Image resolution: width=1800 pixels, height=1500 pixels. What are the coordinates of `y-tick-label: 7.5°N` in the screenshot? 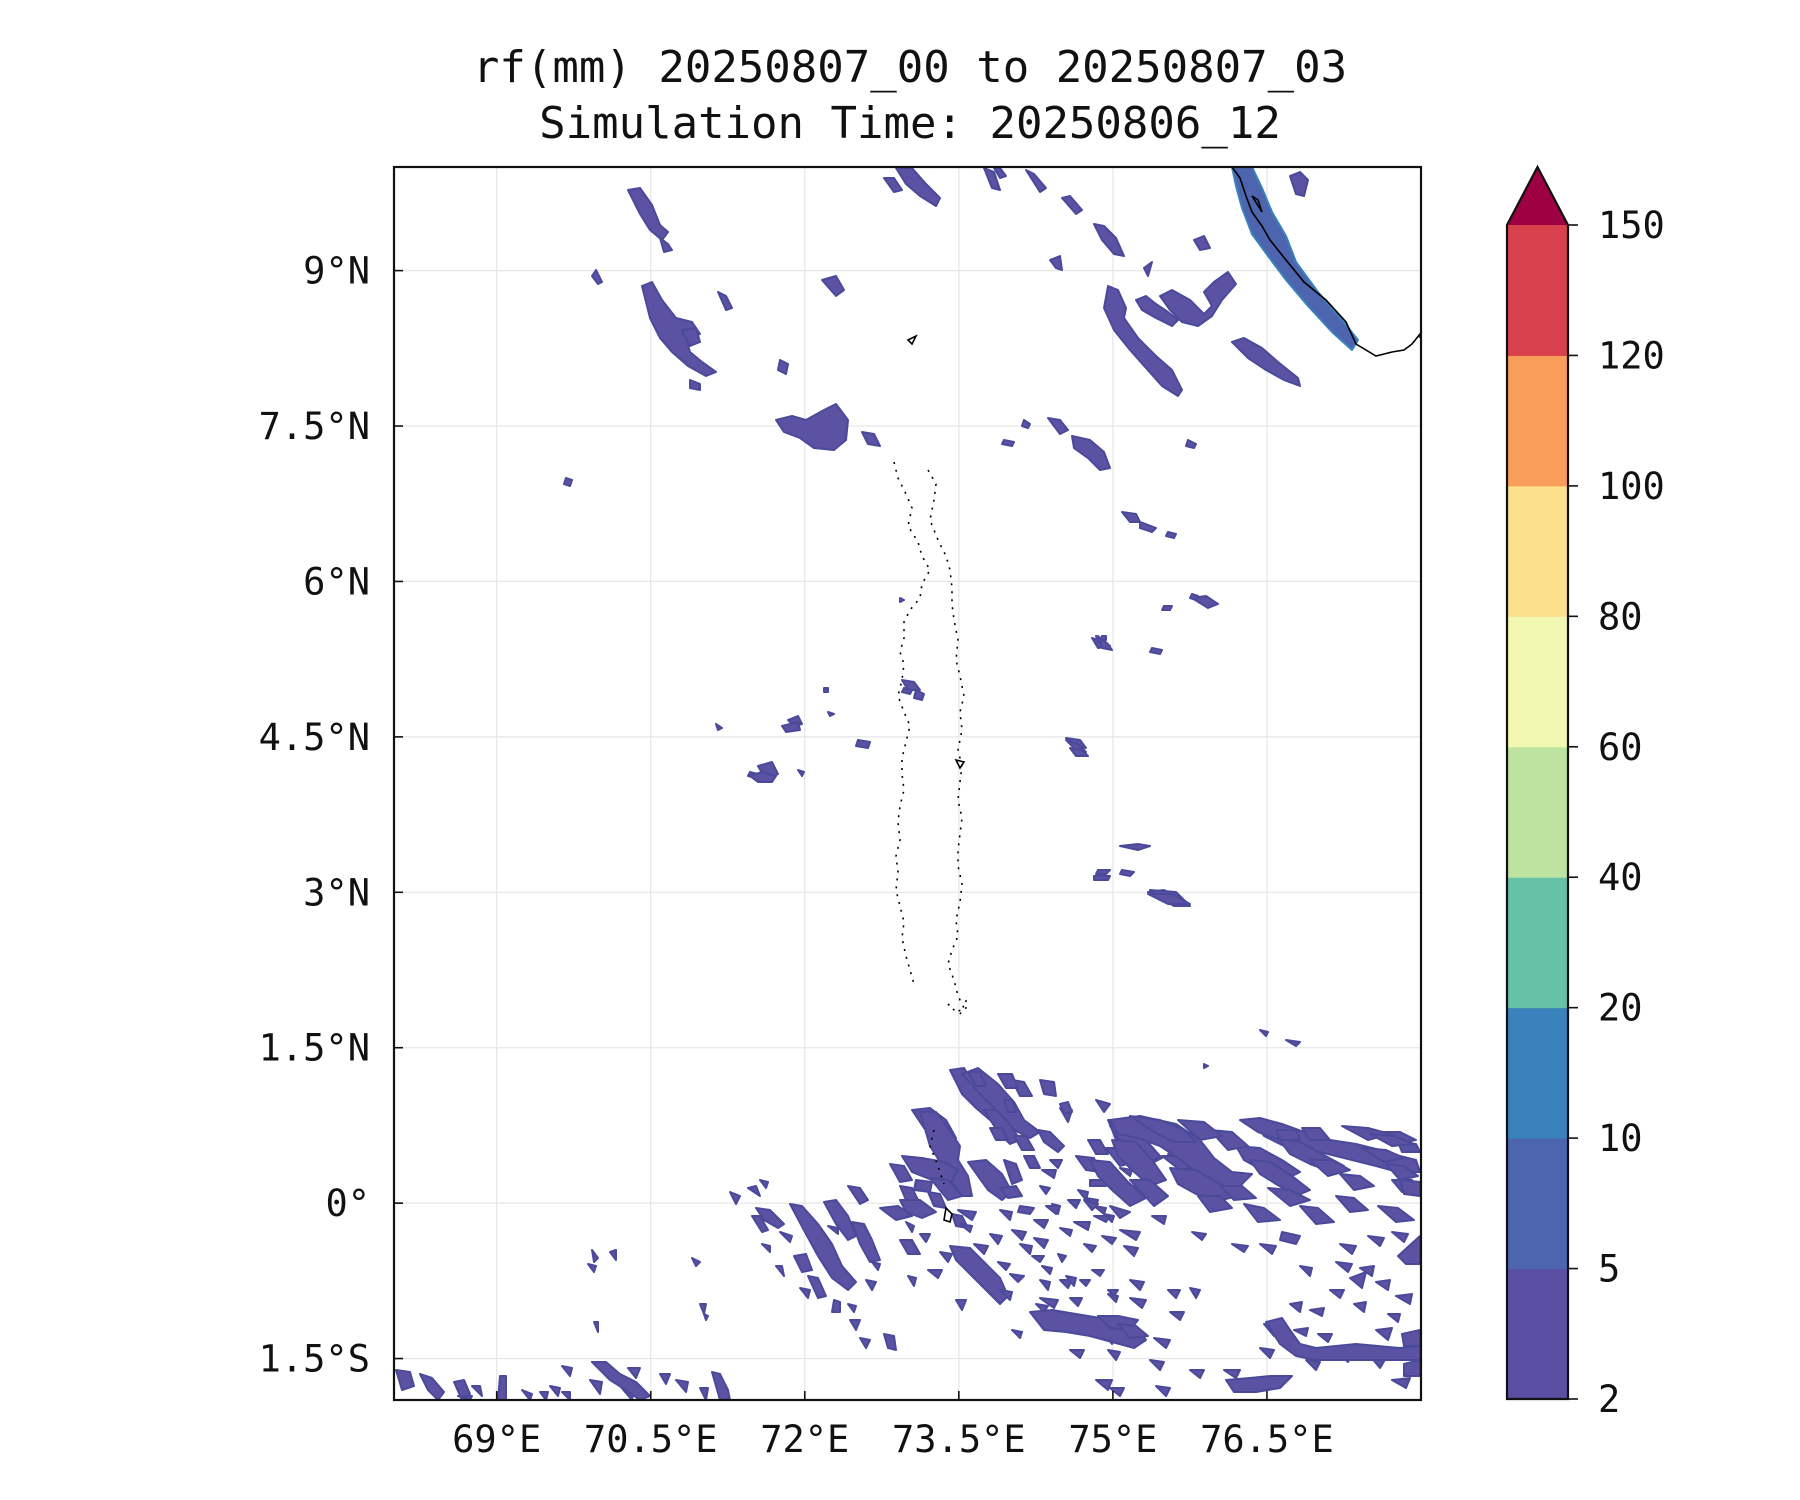 It's located at (314, 426).